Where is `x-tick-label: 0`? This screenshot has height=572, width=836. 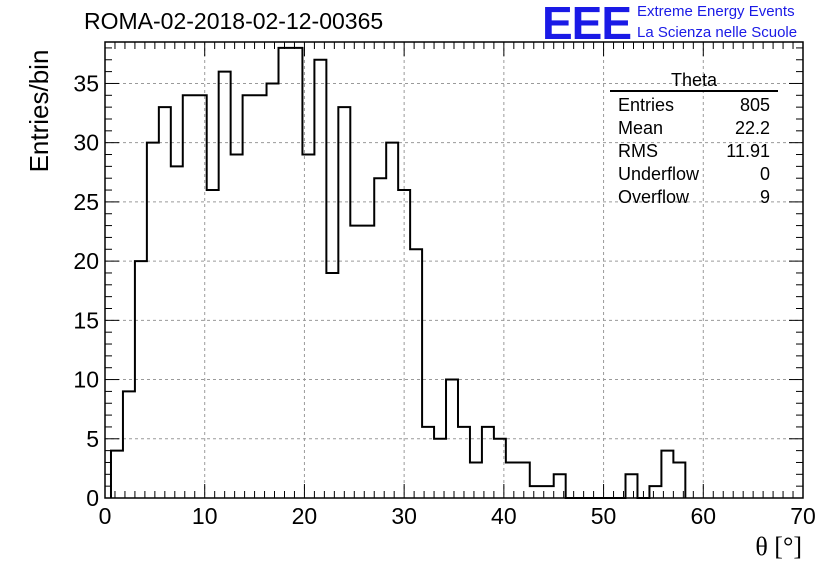
x-tick-label: 0 is located at coordinates (105, 516).